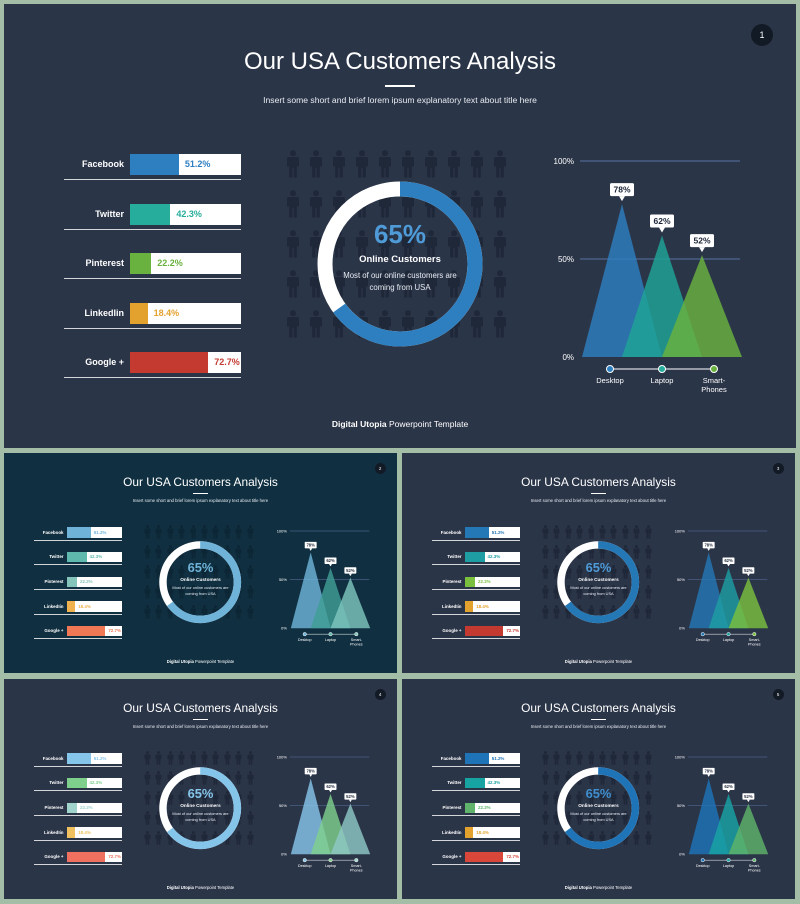  I want to click on x-axis-label: Smart-Phones, so click(754, 642).